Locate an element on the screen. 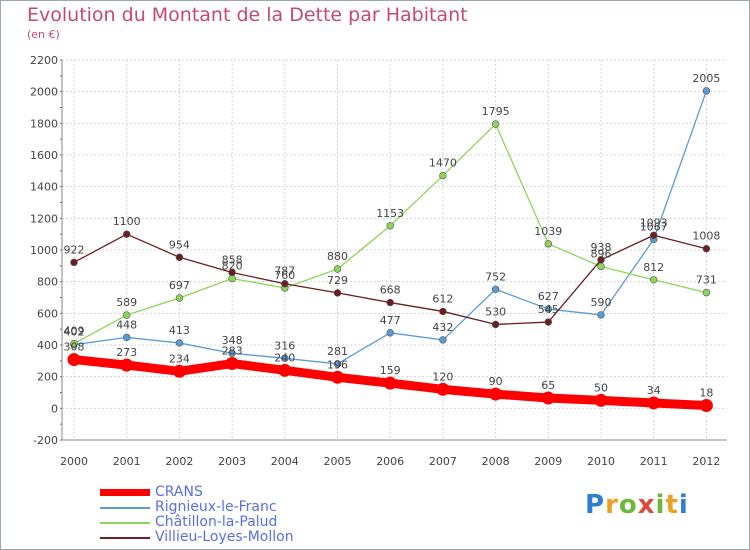  data-label: 922 is located at coordinates (74, 249).